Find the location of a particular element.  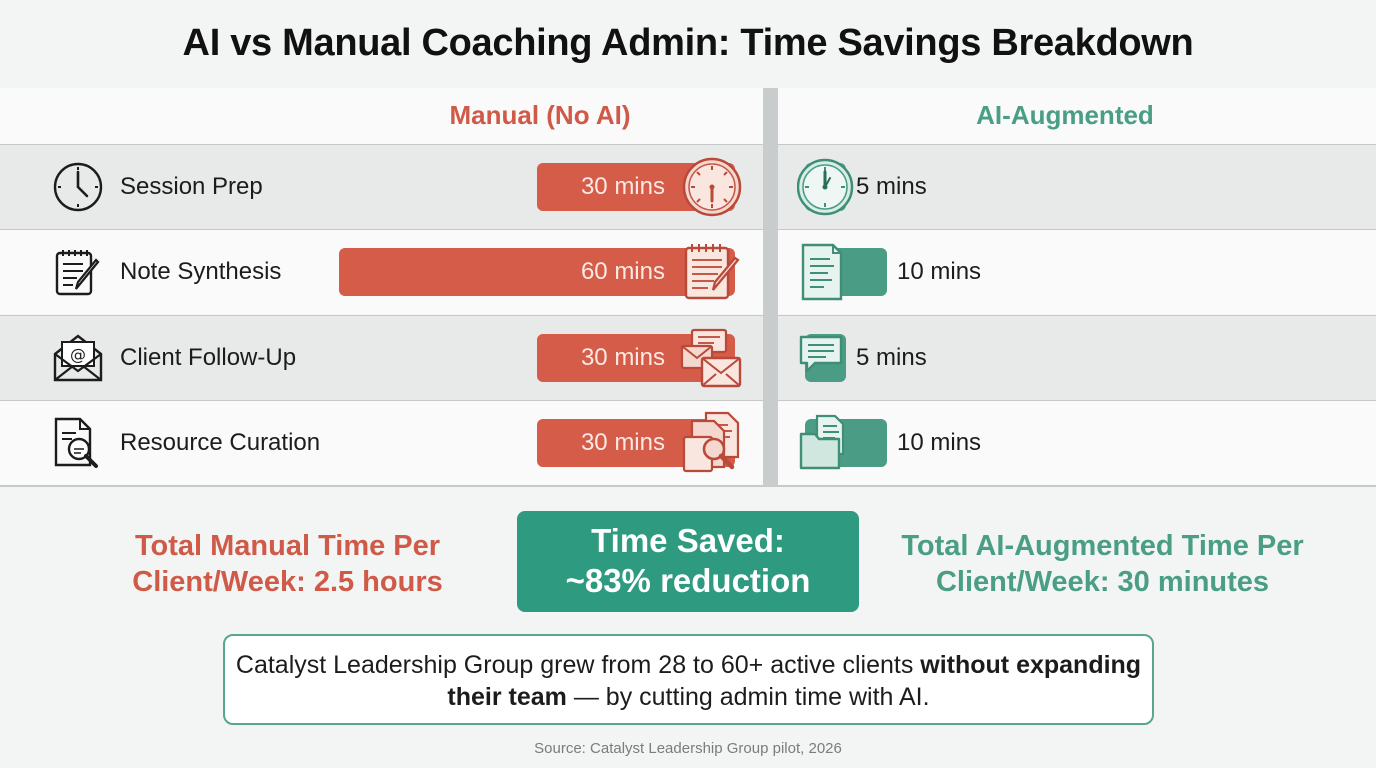

table-row: Note Synthesis 60 mins 10 mins is located at coordinates (688, 272).